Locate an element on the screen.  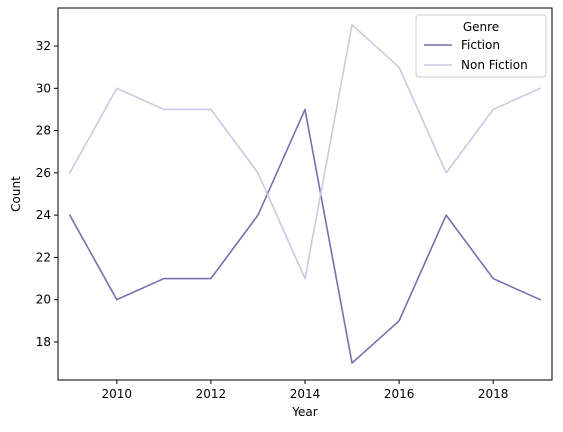
y-axis: 18 20 22 24 26 28 30 32 is located at coordinates (47, 194).